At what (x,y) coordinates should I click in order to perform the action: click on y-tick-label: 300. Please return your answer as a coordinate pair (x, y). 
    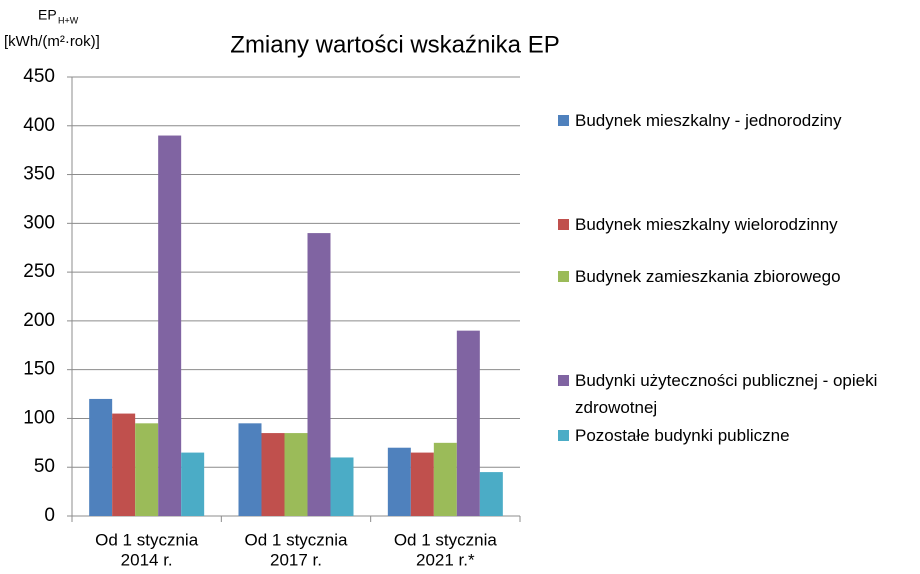
    Looking at the image, I should click on (39, 222).